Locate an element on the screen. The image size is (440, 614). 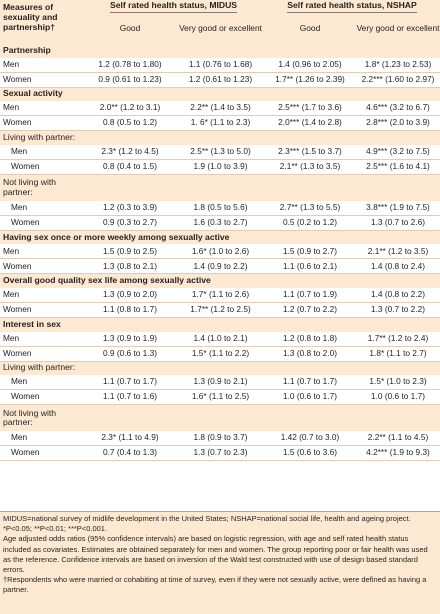
nshap-very-good-cell: 1.8* (1.23 to 2.53) is located at coordinates (398, 65).